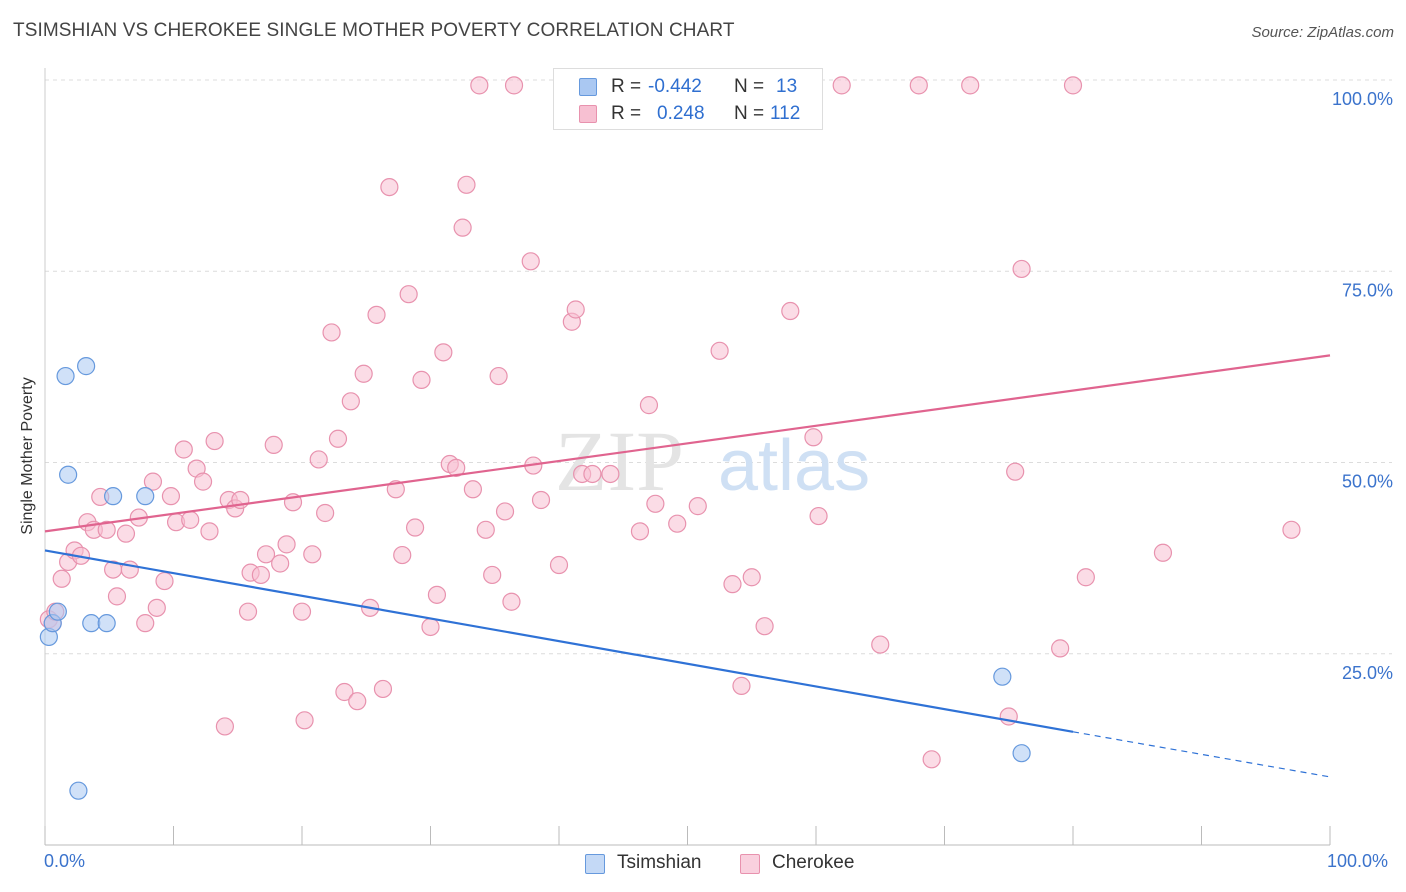 The image size is (1406, 892). Describe the element at coordinates (675, 86) in the screenshot. I see `tsimshian-r-value: -0.442` at that location.